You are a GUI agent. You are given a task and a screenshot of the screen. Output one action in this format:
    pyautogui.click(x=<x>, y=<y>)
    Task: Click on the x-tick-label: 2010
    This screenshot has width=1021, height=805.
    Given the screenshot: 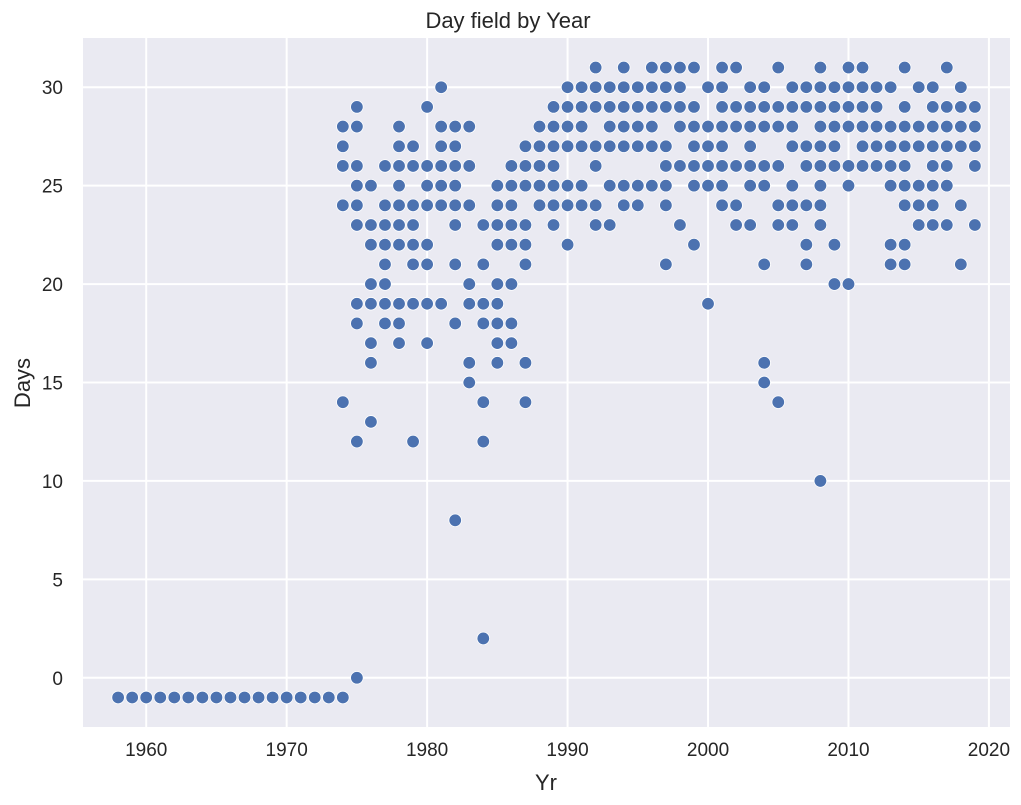 What is the action you would take?
    pyautogui.click(x=848, y=750)
    